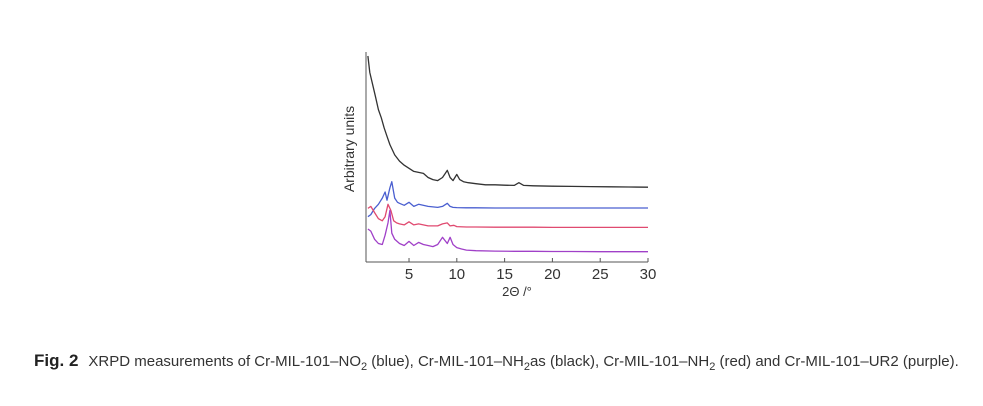  Describe the element at coordinates (619, 361) in the screenshot. I see `caption-text-3: as (black), Cr-MIL-101–NH` at that location.